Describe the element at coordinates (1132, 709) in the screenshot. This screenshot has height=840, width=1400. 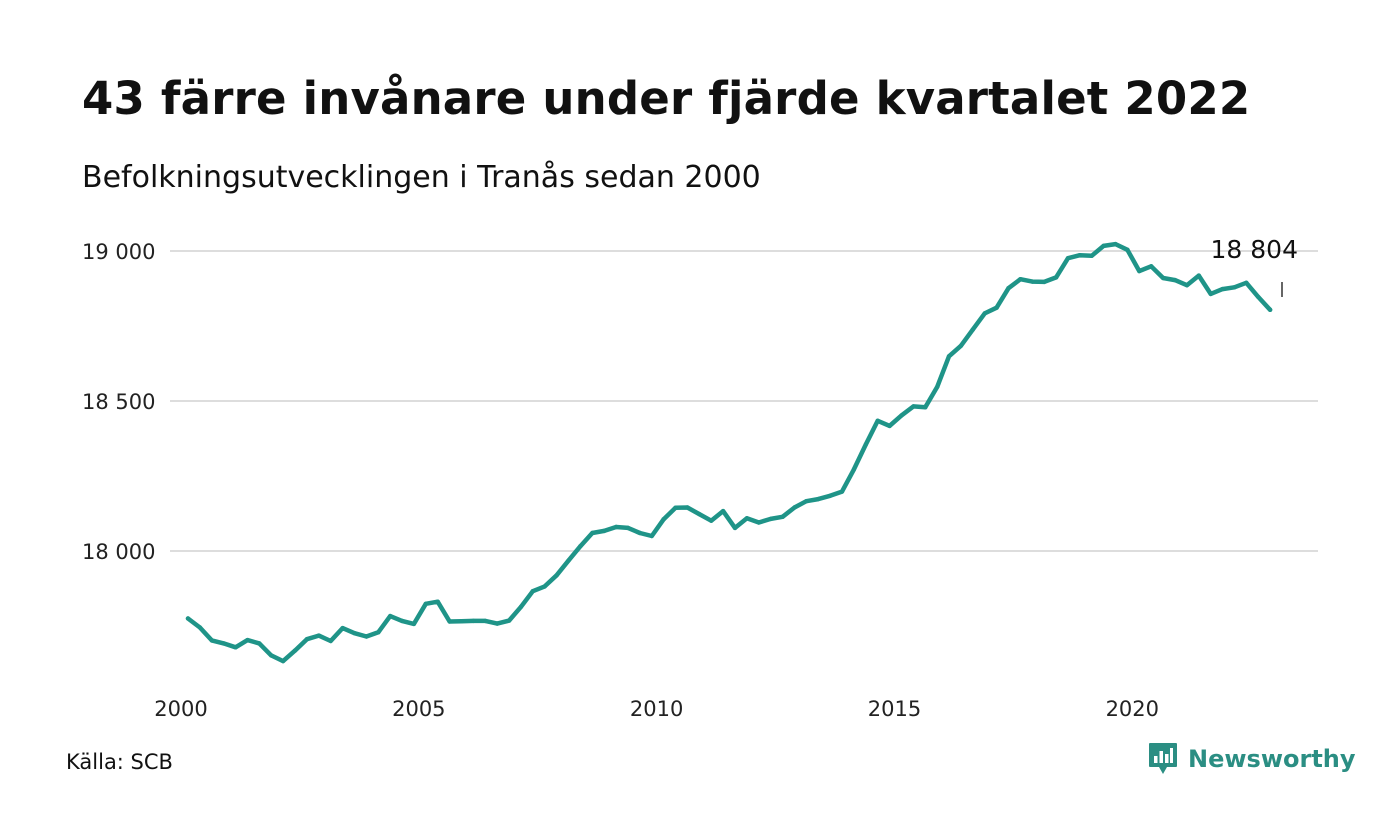
I see `x-tick-label: 2020` at that location.